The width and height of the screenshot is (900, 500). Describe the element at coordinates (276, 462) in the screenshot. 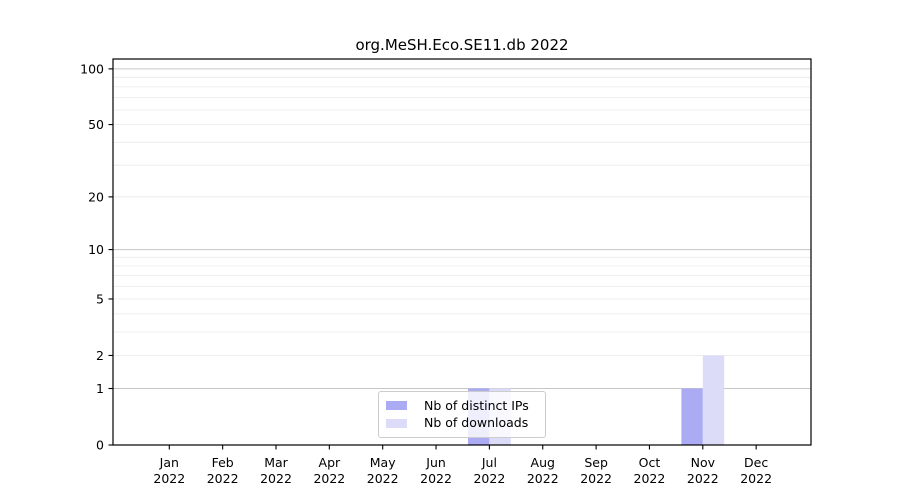

I see `x-tick-label-month-mar: Mar` at that location.